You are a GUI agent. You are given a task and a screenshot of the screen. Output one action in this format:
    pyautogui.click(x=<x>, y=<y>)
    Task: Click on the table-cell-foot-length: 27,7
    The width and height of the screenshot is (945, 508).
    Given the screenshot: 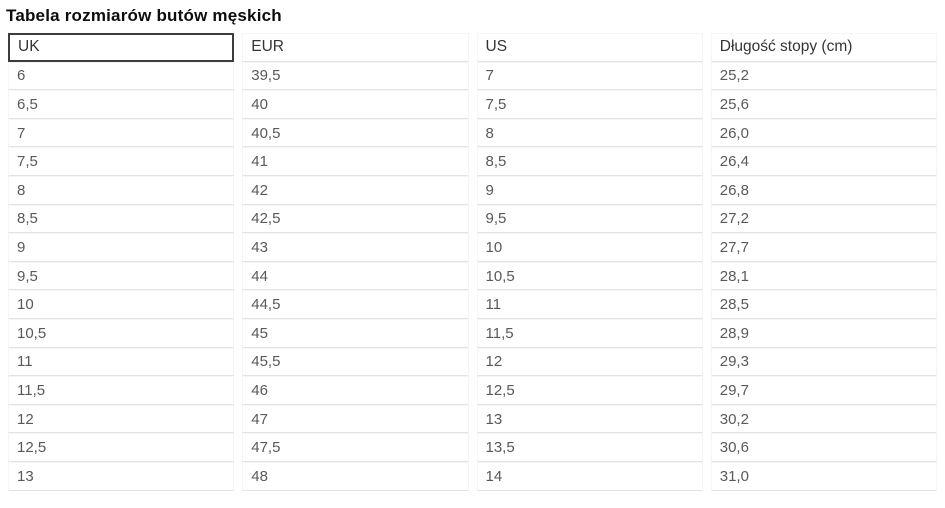 What is the action you would take?
    pyautogui.click(x=823, y=247)
    